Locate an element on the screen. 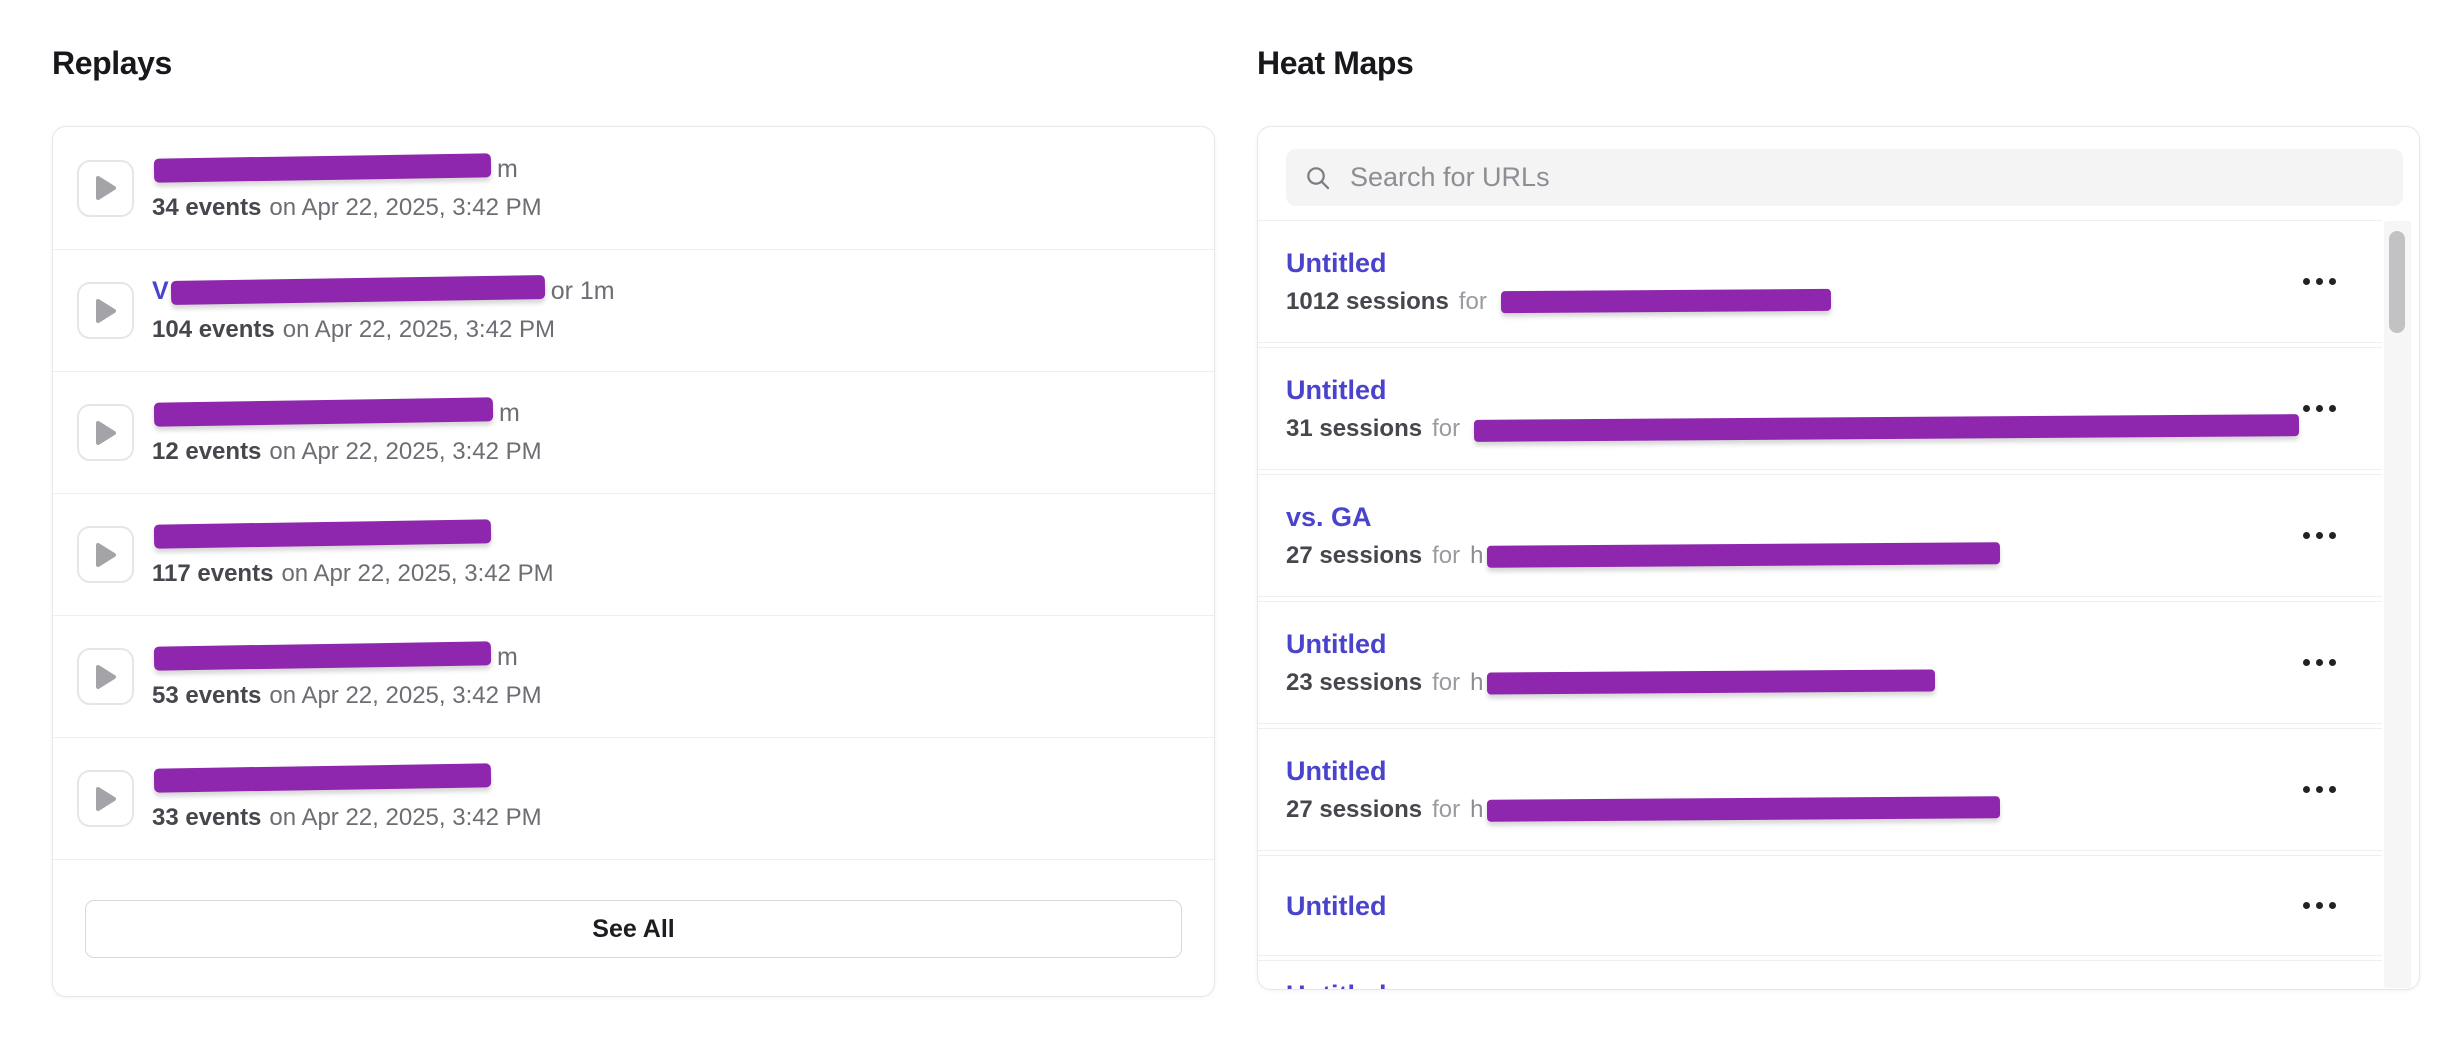 The width and height of the screenshot is (2460, 1050). replay-meta: 117 events on Apr 22, 2025, 3:42 PM is located at coordinates (353, 574).